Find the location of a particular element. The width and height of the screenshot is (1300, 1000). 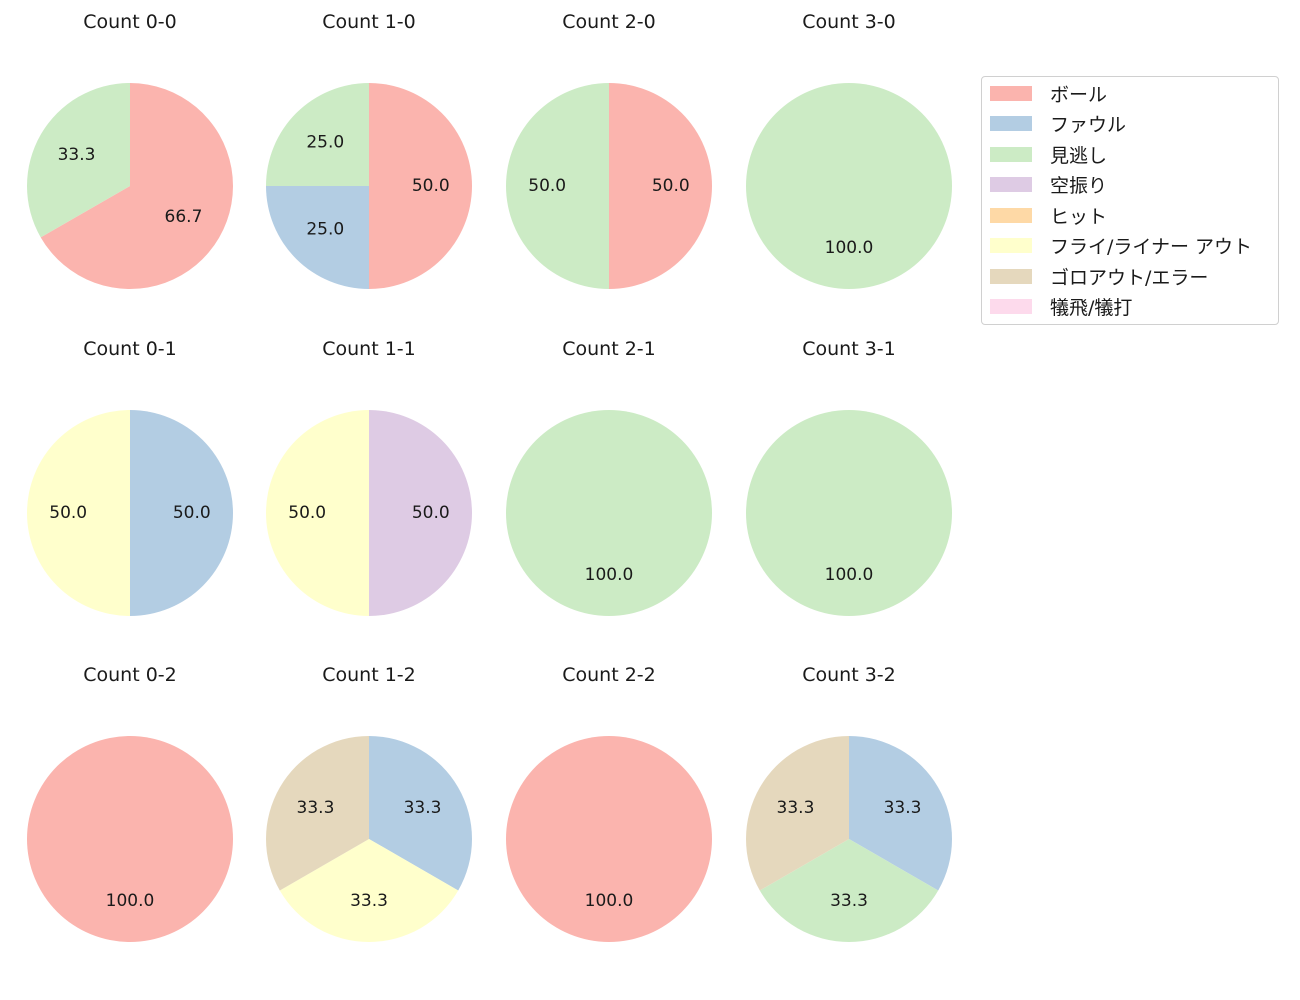

pie-count-1-2: Count 1-2 33.3 33.3 33.3 is located at coordinates (369, 803).